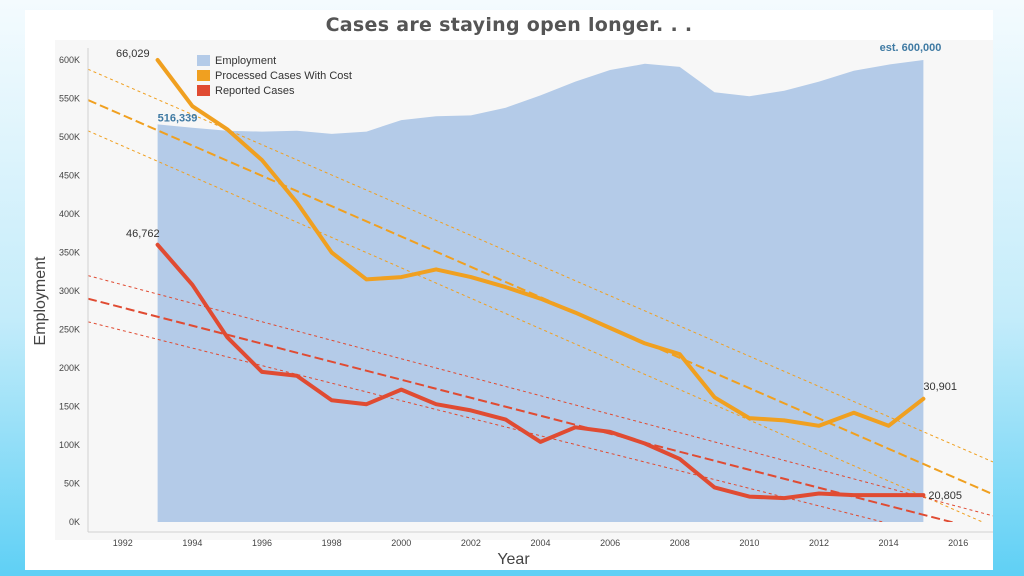  What do you see at coordinates (69, 176) in the screenshot?
I see `y-tick-label-450k: 450K` at bounding box center [69, 176].